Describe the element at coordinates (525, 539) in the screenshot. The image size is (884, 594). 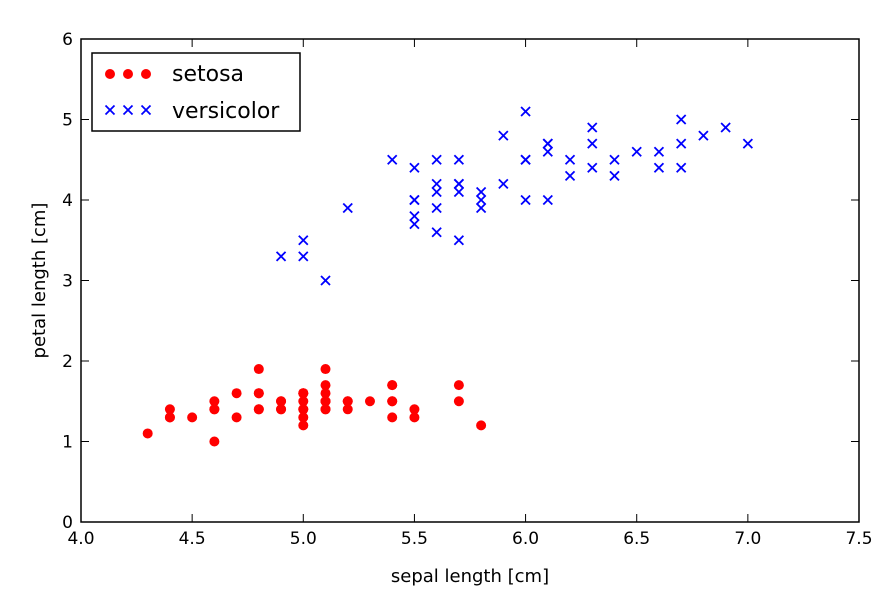
I see `x-tick-label: 6.0` at that location.